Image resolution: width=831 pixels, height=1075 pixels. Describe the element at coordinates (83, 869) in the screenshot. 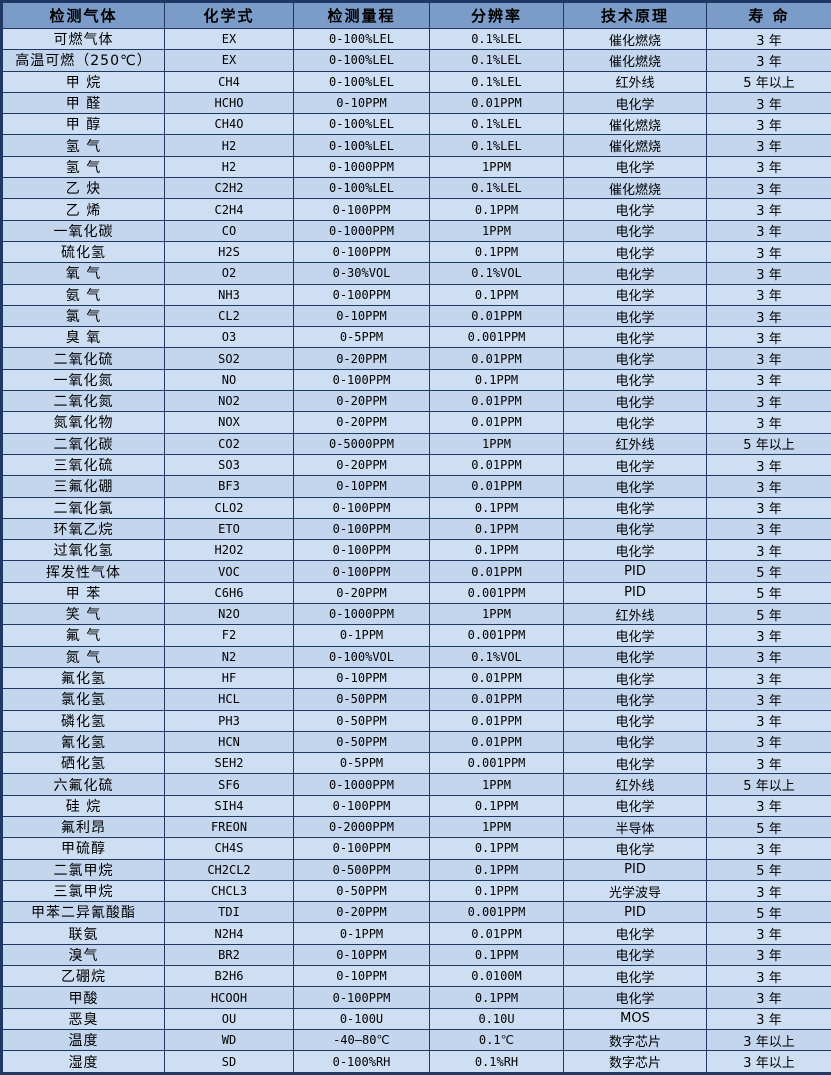

I see `table-cell: 二氯甲烷` at that location.